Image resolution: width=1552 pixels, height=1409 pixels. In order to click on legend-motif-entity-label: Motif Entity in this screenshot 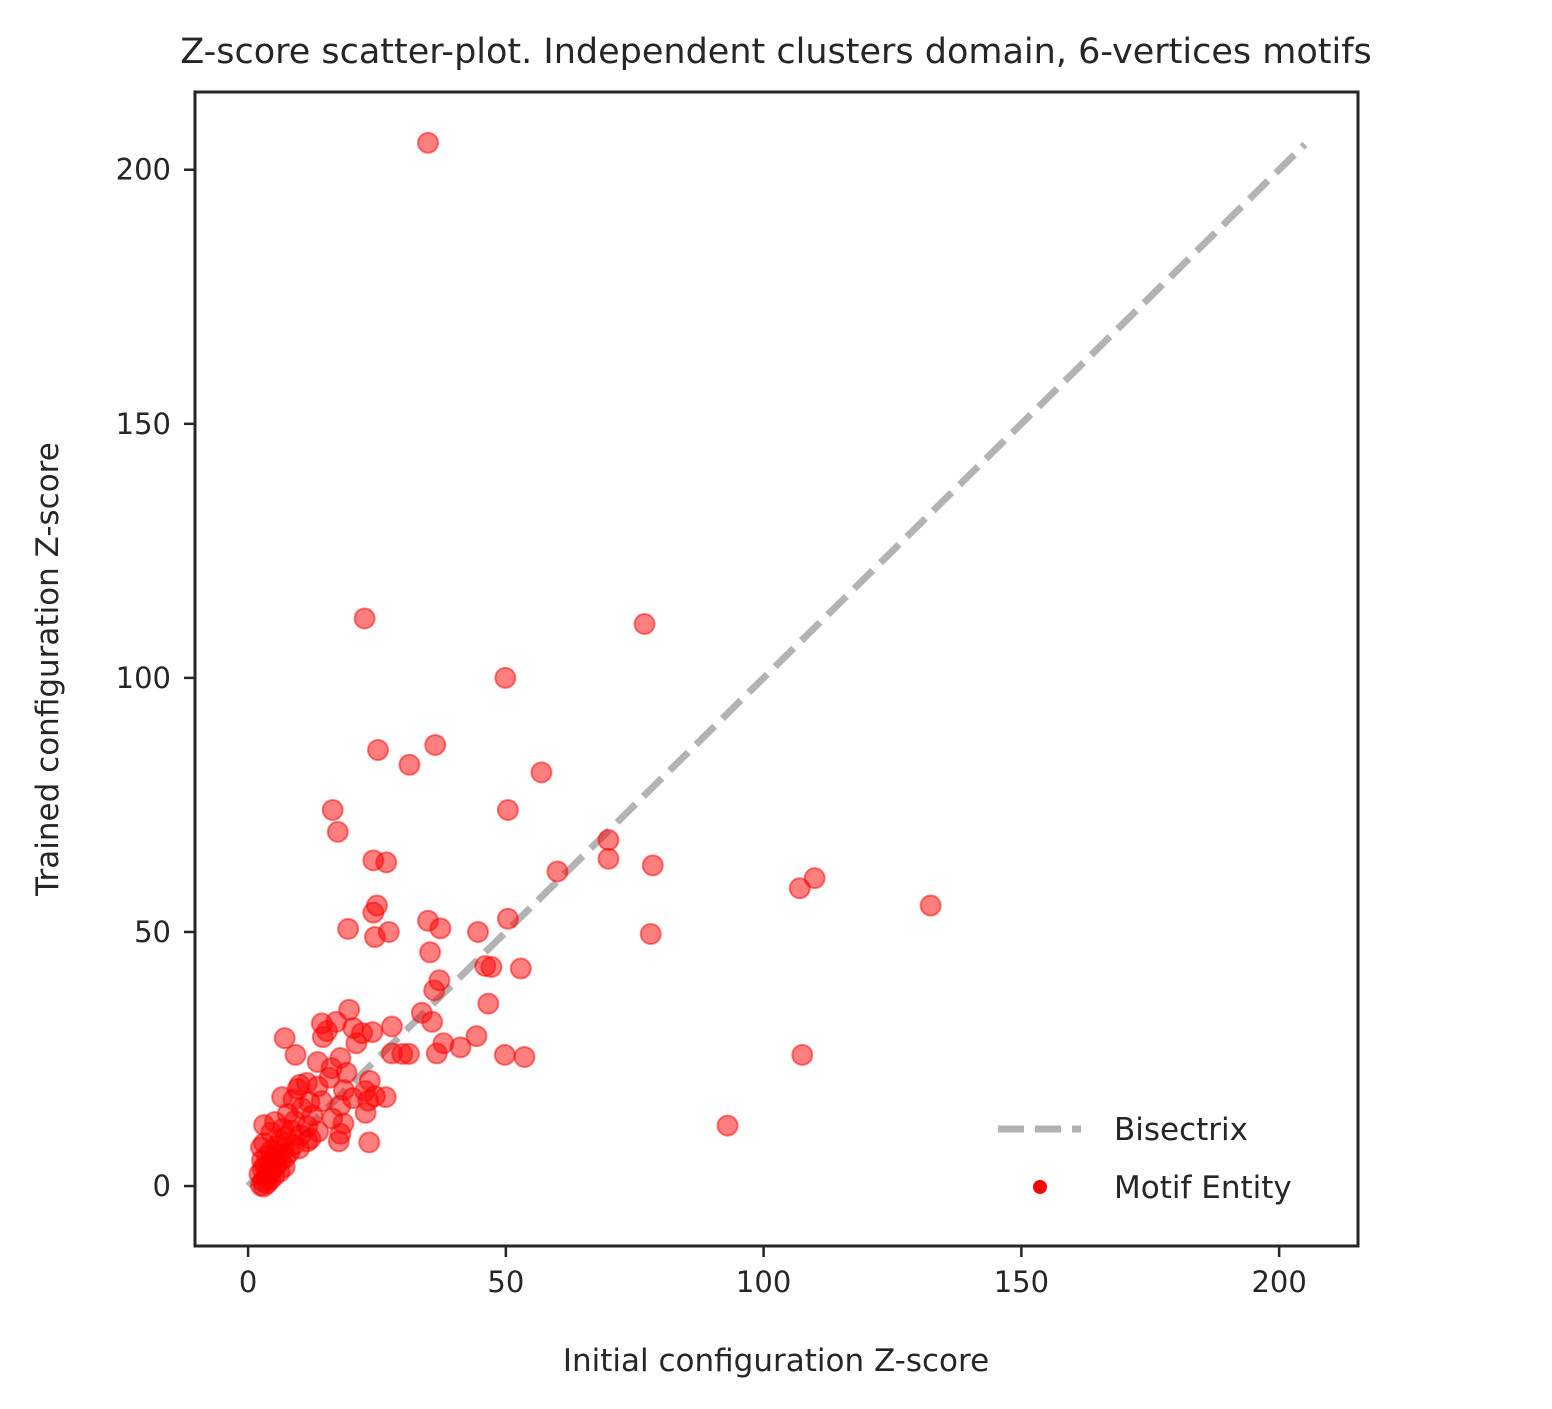, I will do `click(1203, 1188)`.